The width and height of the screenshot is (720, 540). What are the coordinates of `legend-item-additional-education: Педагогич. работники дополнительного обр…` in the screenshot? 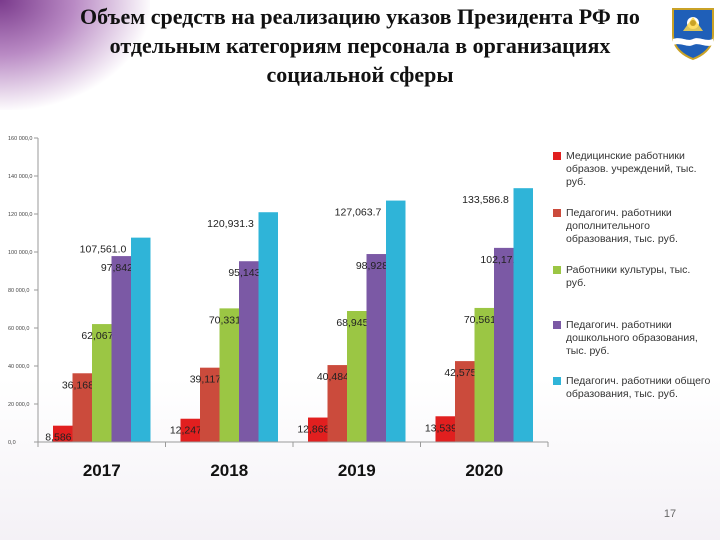 It's located at (633, 226).